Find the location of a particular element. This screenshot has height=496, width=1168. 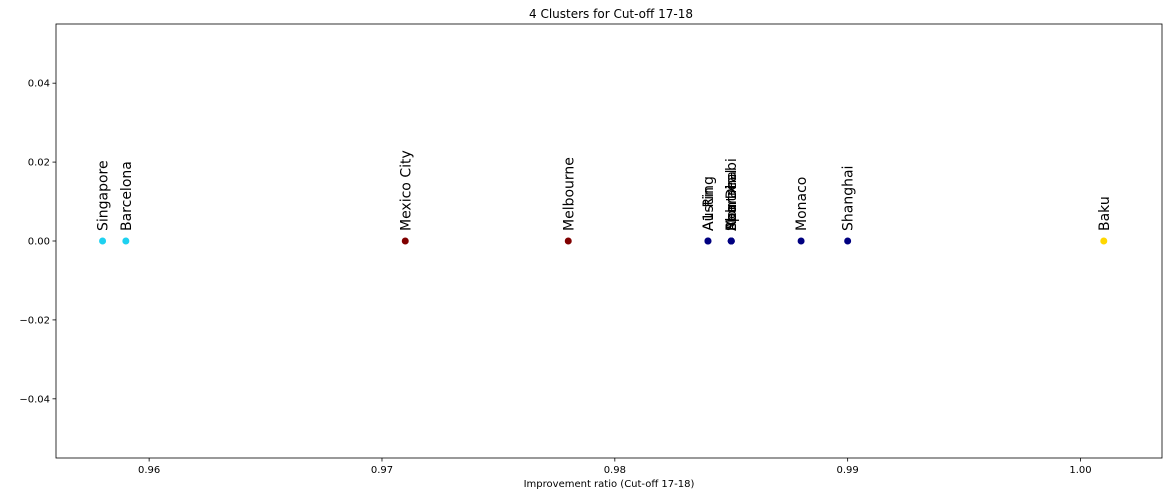

chart-title: 4 Clusters for Cut-off 17-18 is located at coordinates (611, 14).